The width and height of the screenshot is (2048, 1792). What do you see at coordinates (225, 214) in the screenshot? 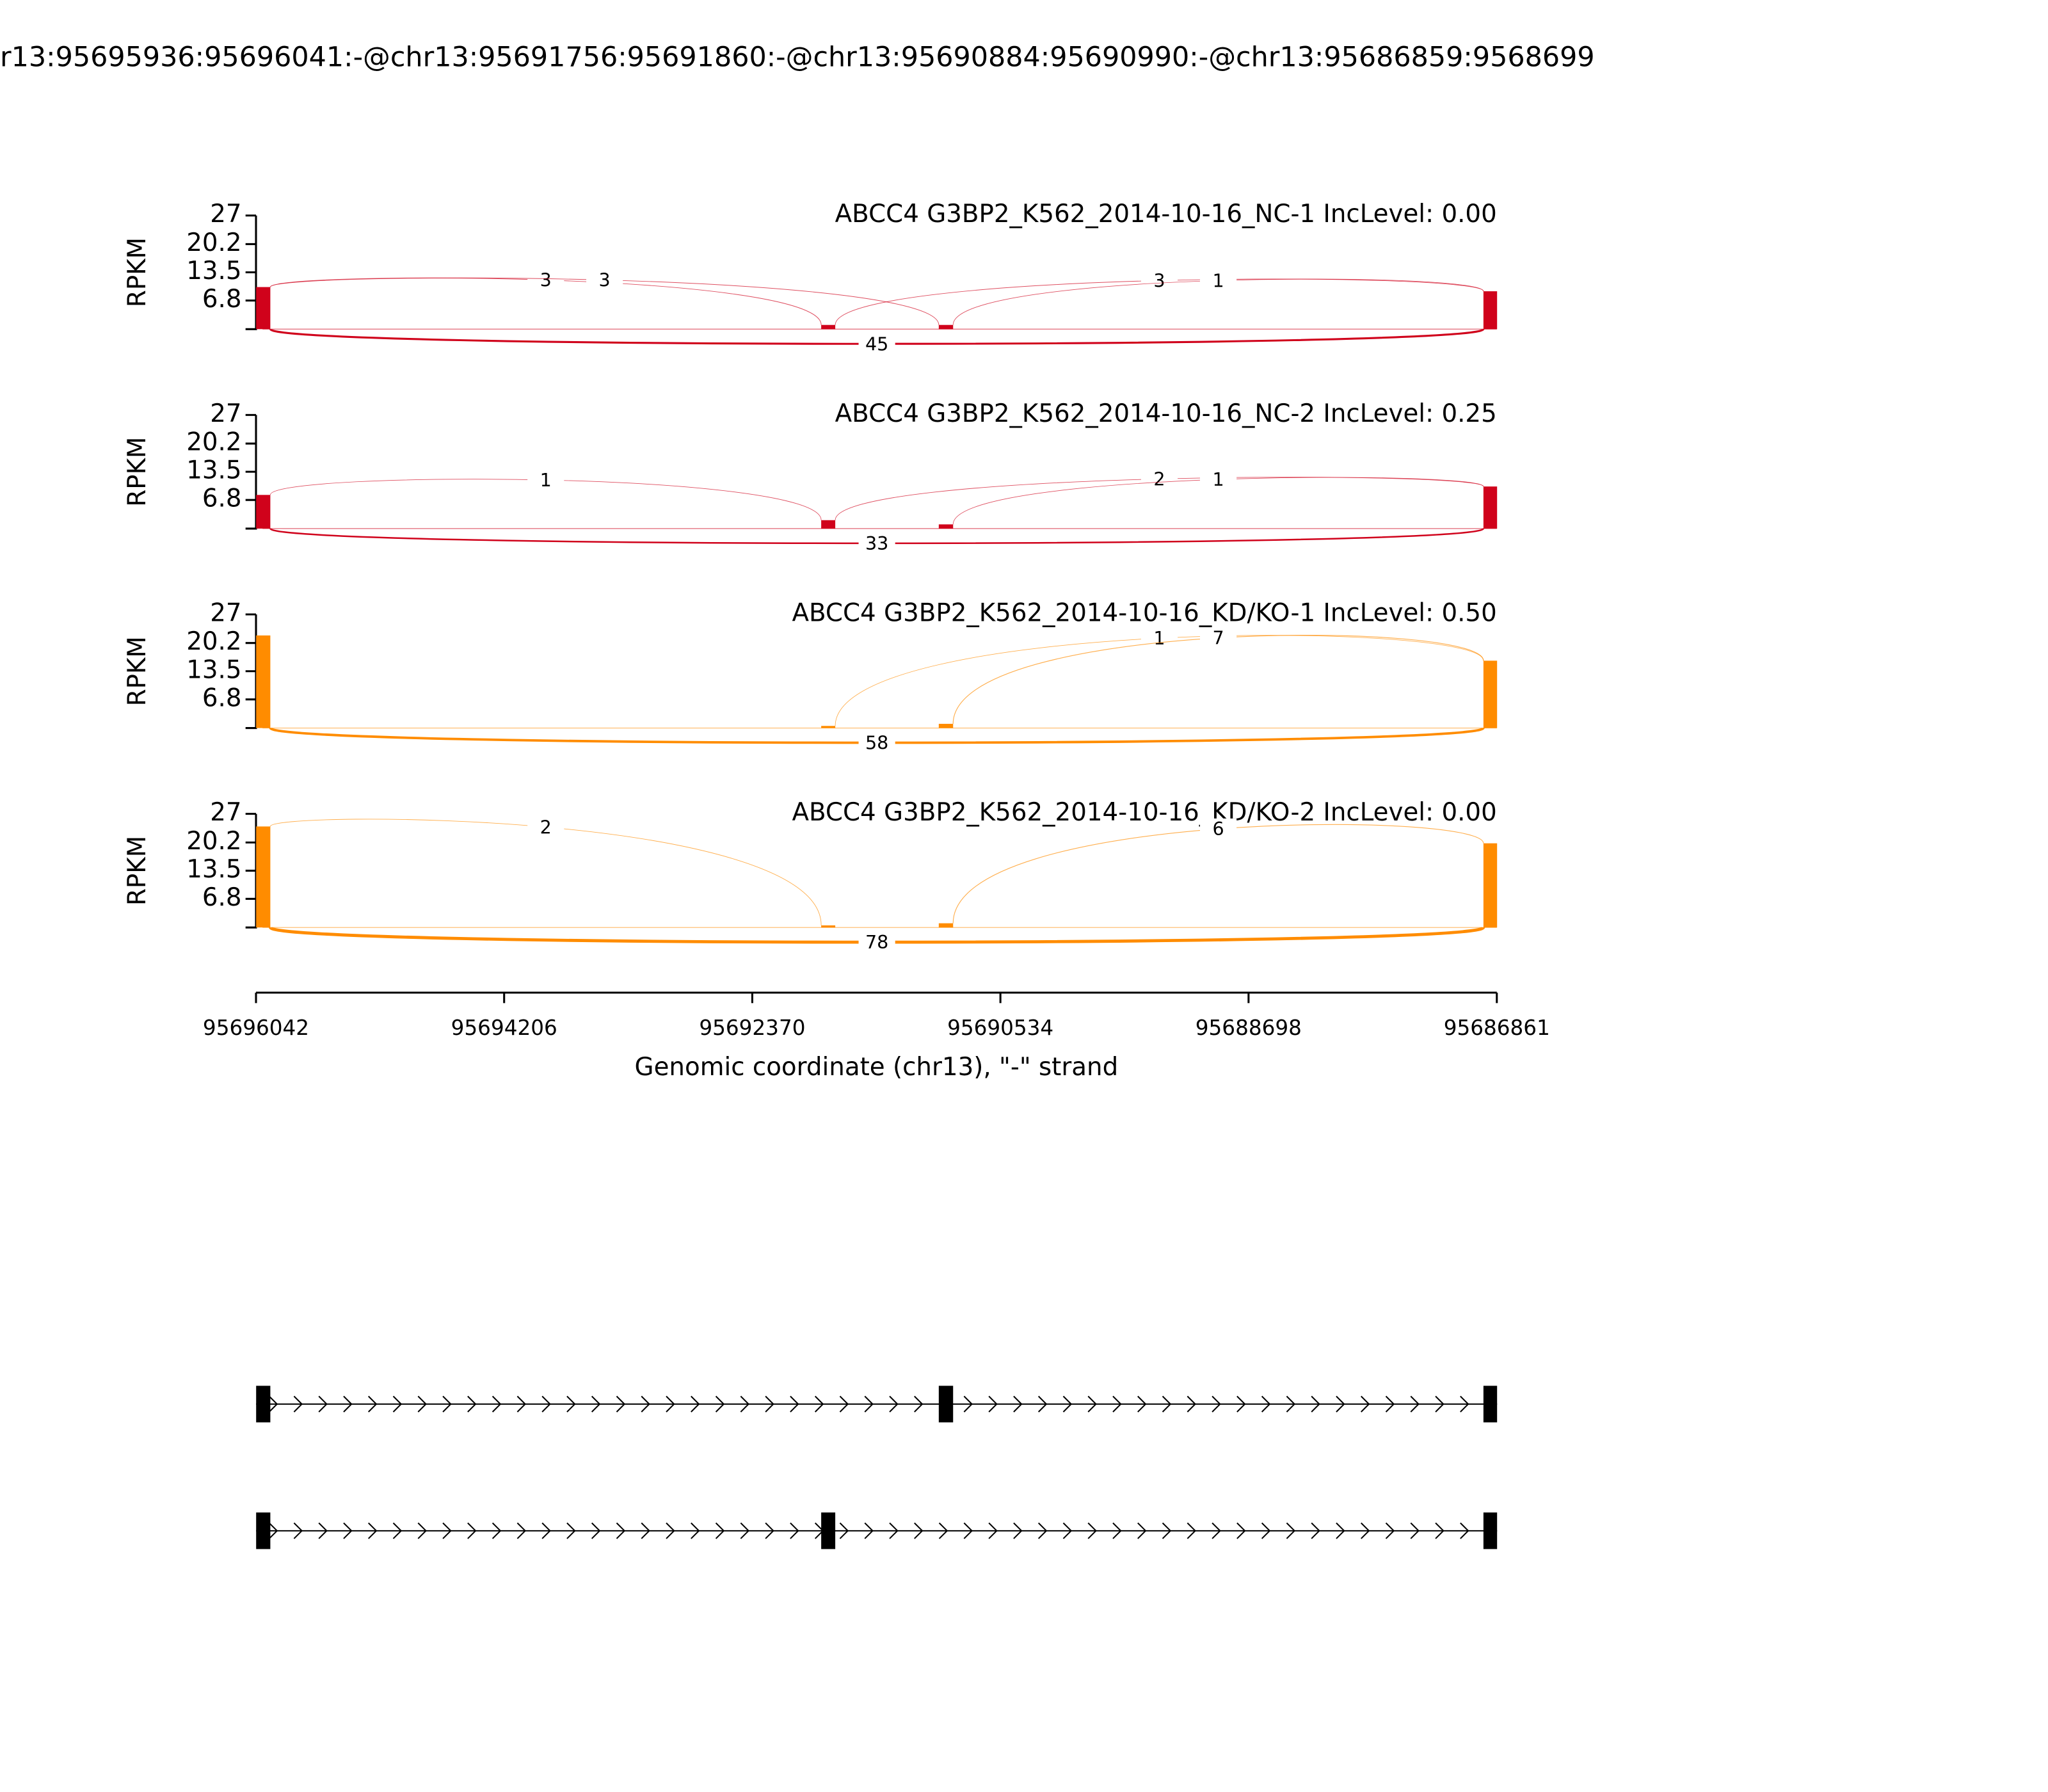
I see `y-tick-label: 27` at bounding box center [225, 214].